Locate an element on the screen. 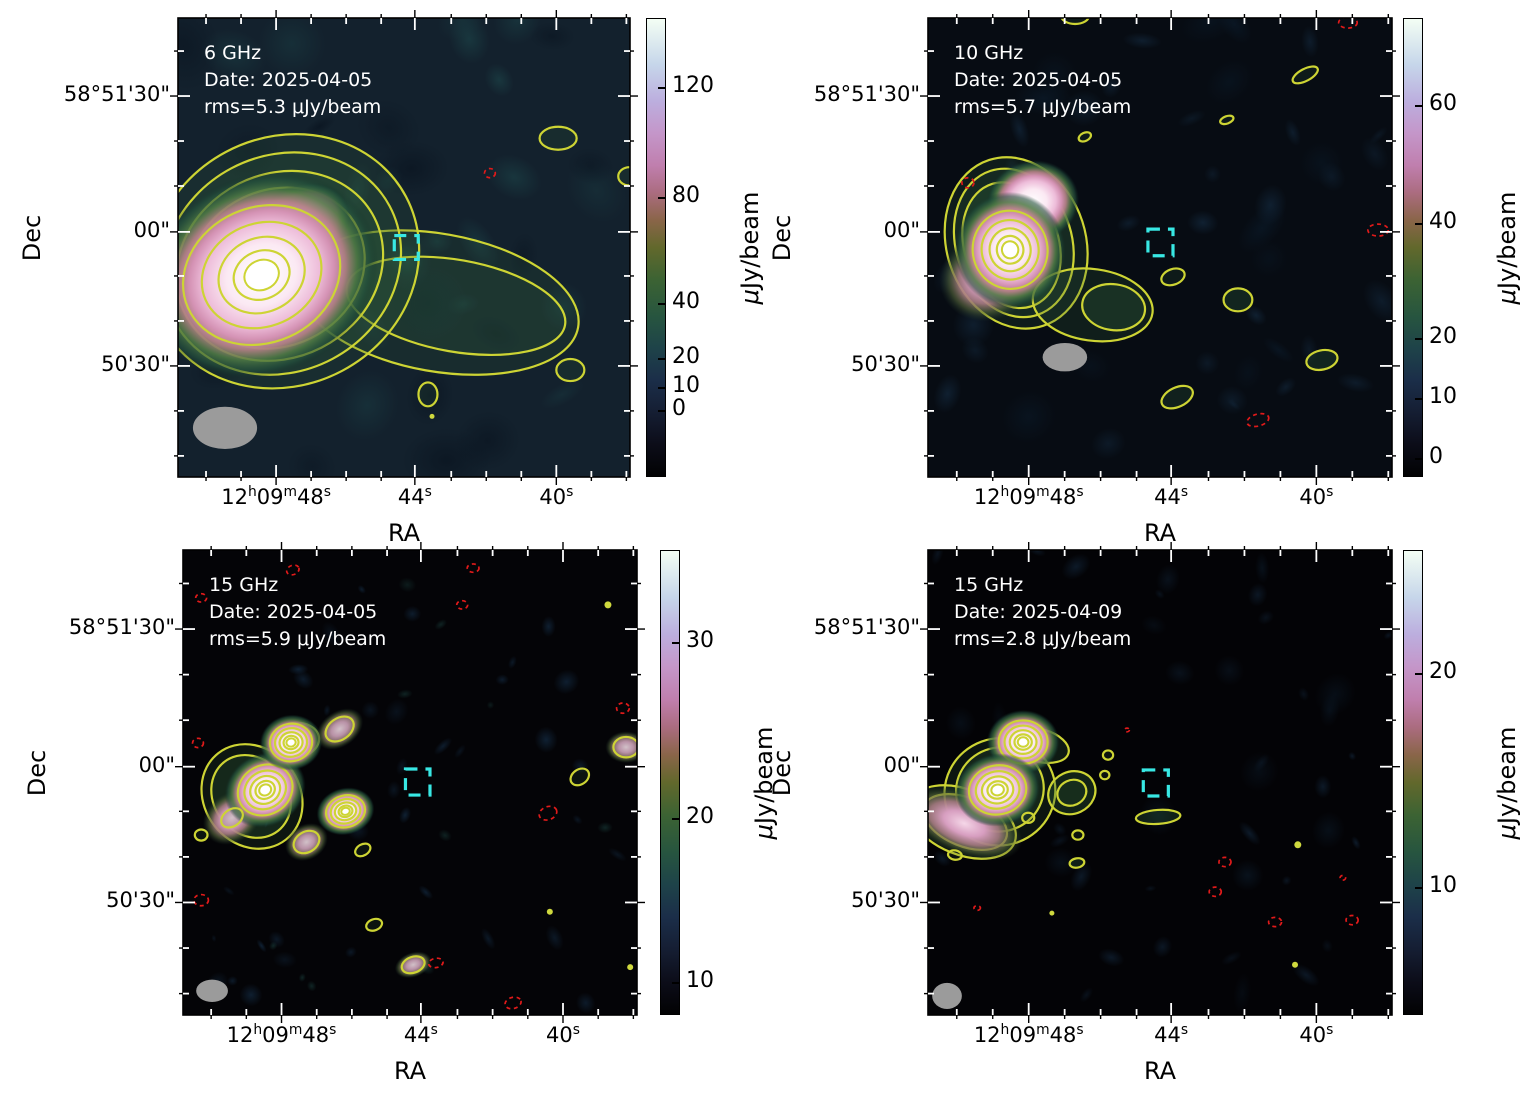 The width and height of the screenshot is (1520, 1098). colorbar-tick-label: 40 is located at coordinates (686, 302).